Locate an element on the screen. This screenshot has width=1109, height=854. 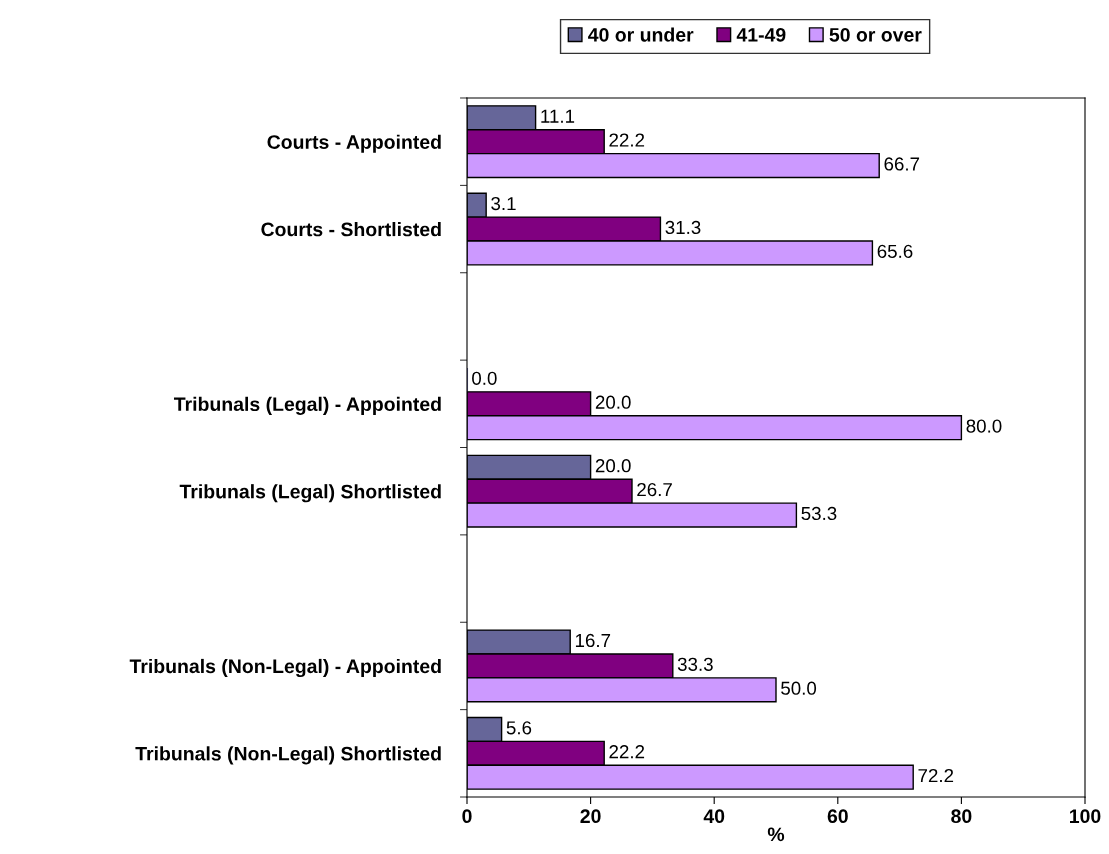
legend-label: 40 or under is located at coordinates (641, 34).